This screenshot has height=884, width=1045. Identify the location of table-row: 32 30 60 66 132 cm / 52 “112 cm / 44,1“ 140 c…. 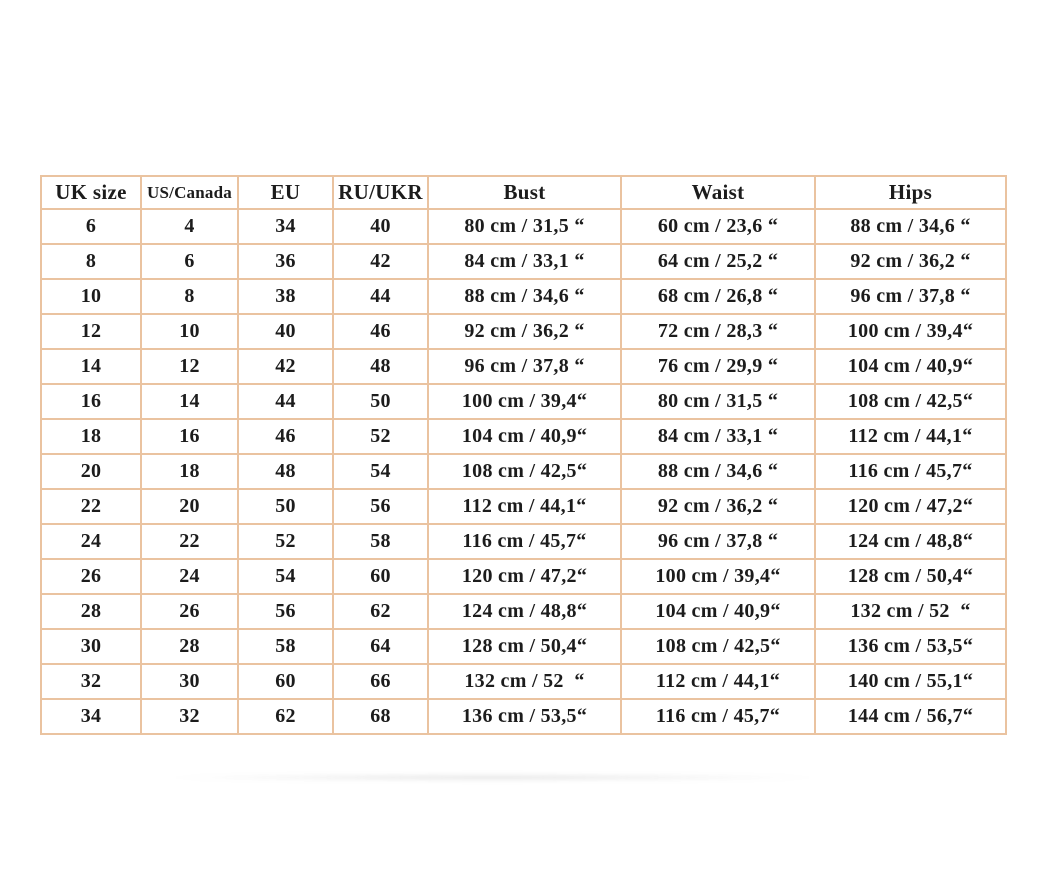
(523, 681).